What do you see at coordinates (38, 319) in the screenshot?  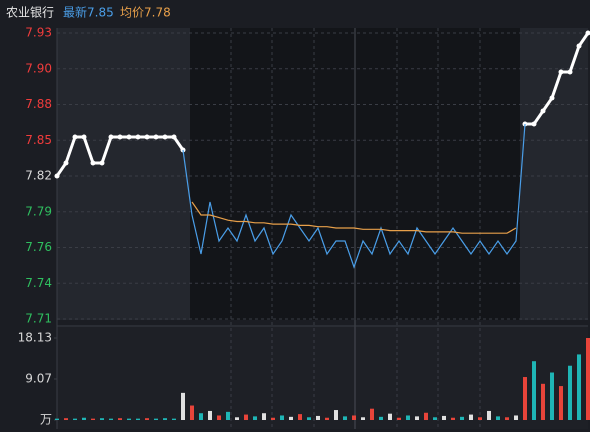 I see `y-tick-label: 7.71` at bounding box center [38, 319].